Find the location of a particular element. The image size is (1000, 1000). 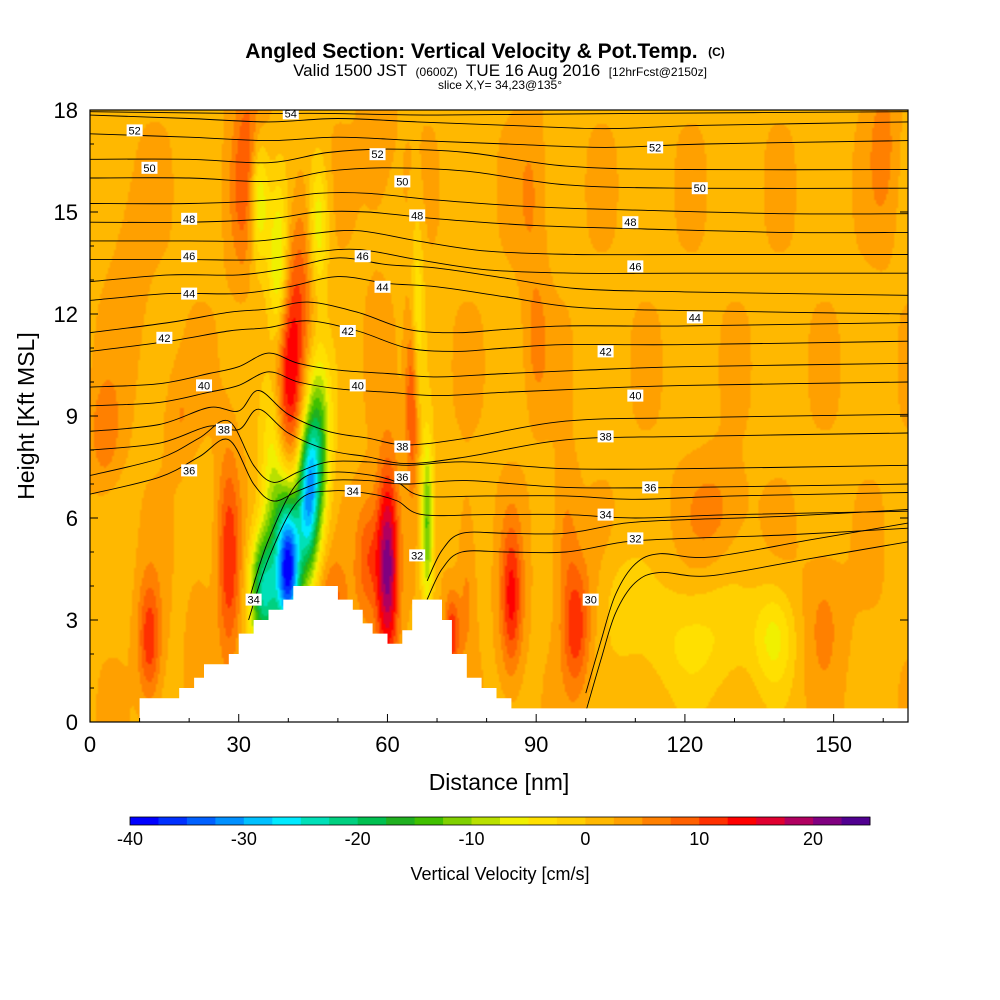

colorbar-tick-labels: -40 -30 -20 -10 0 10 20 is located at coordinates (470, 839).